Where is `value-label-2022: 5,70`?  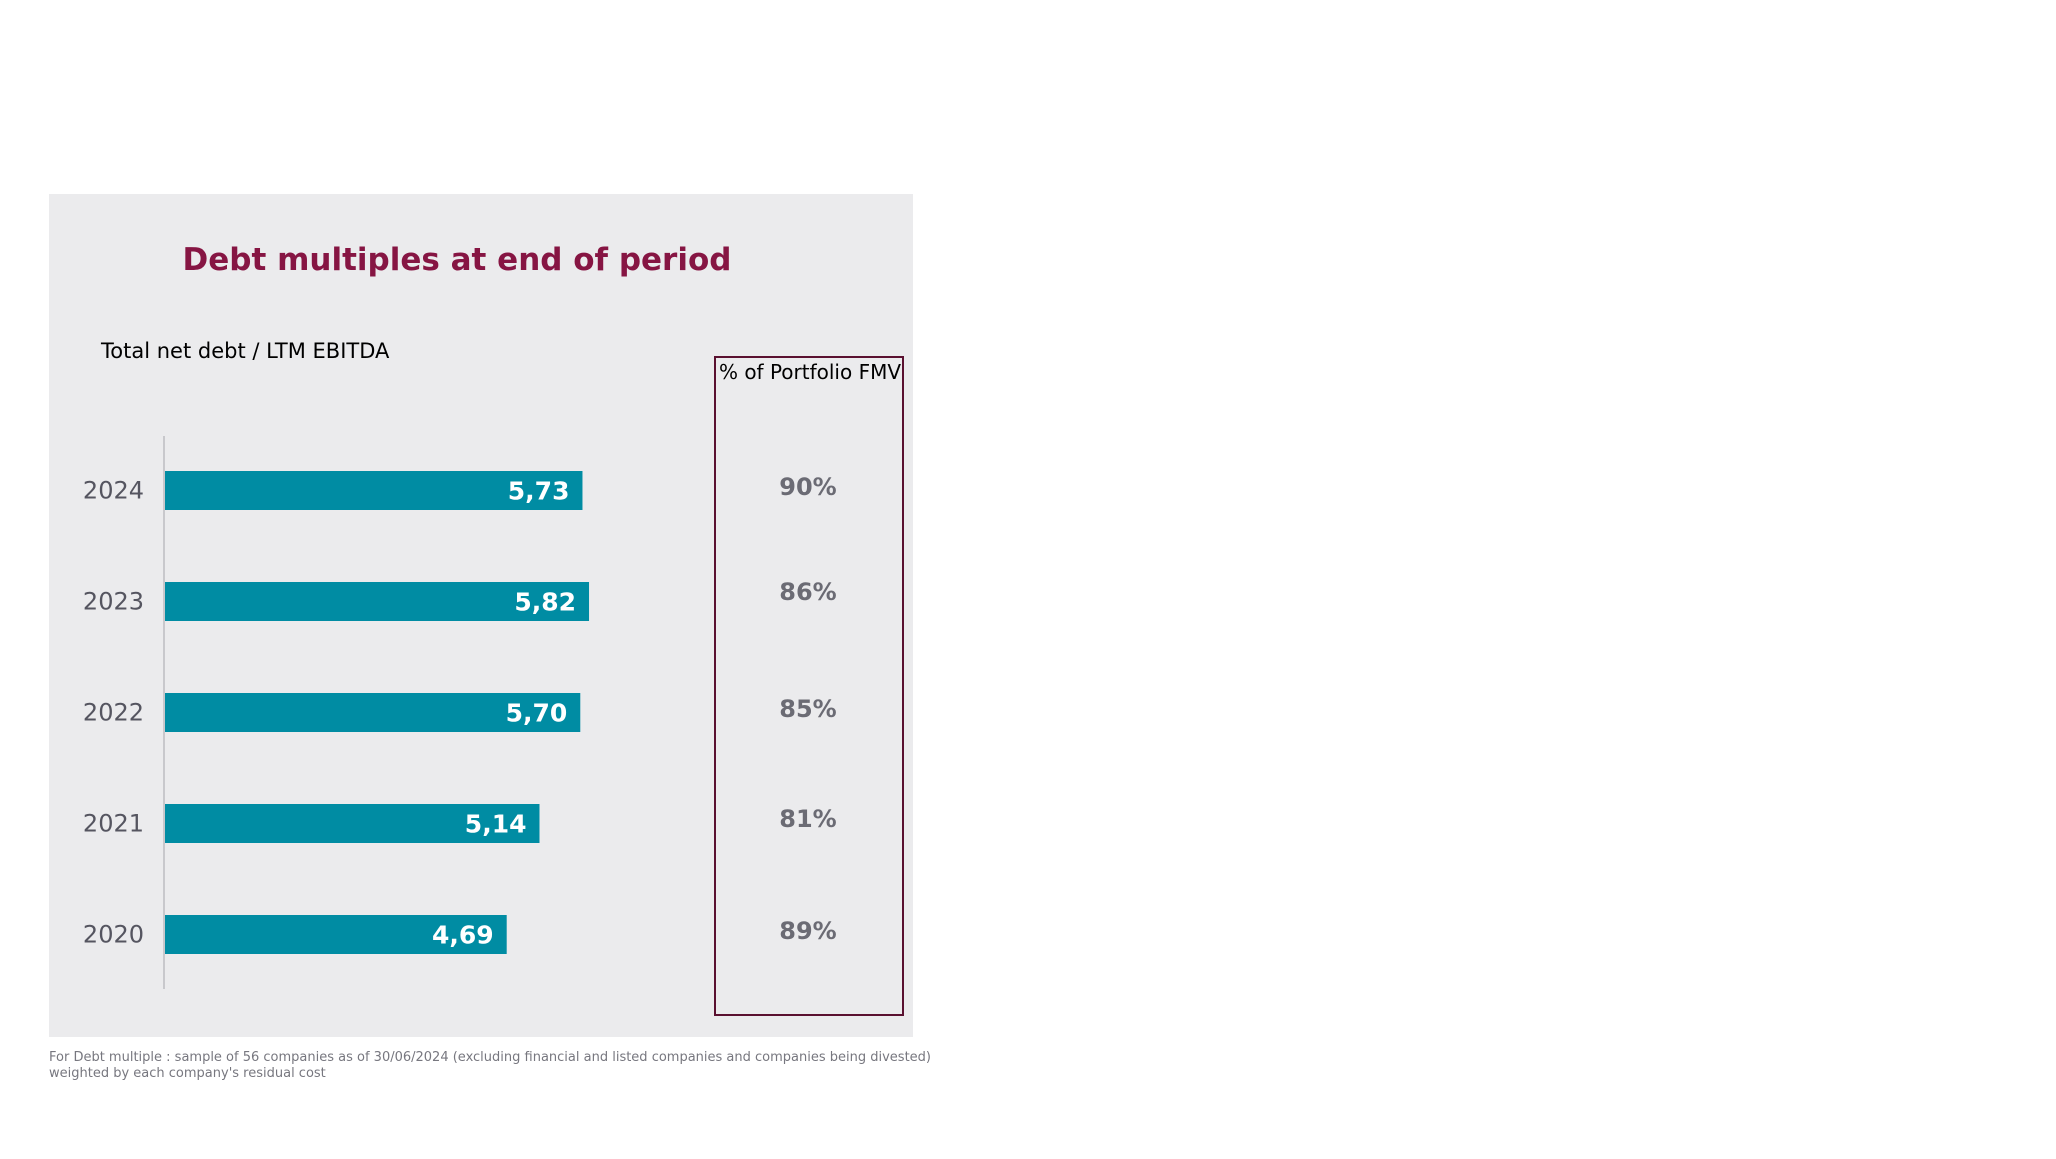
value-label-2022: 5,70 is located at coordinates (537, 713).